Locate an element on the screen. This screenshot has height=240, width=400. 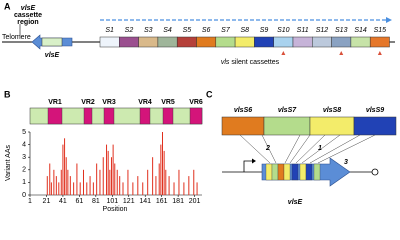
x-tick-label: 181 is located at coordinates (178, 201).